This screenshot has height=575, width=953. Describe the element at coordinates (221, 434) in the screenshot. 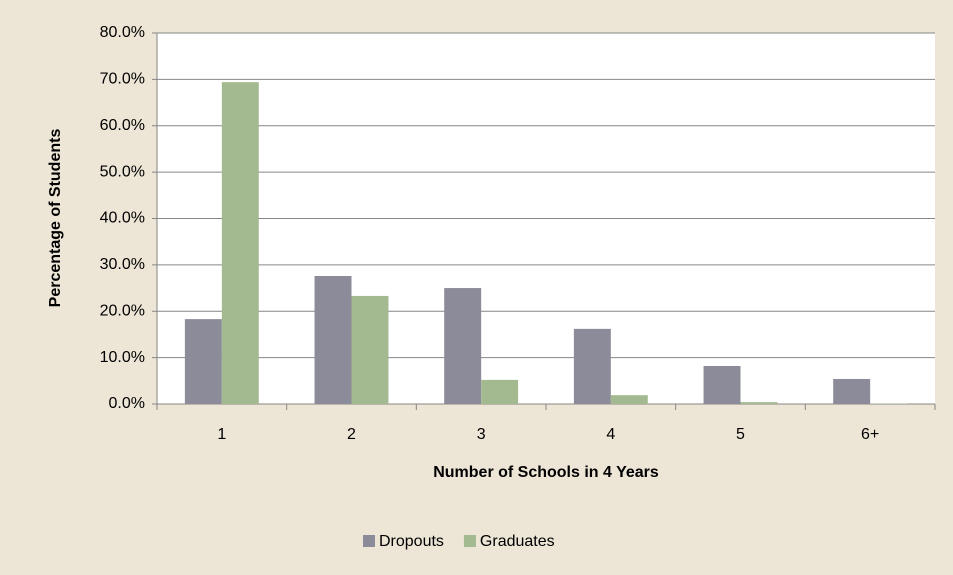

I see `x-tick-label: 1` at that location.